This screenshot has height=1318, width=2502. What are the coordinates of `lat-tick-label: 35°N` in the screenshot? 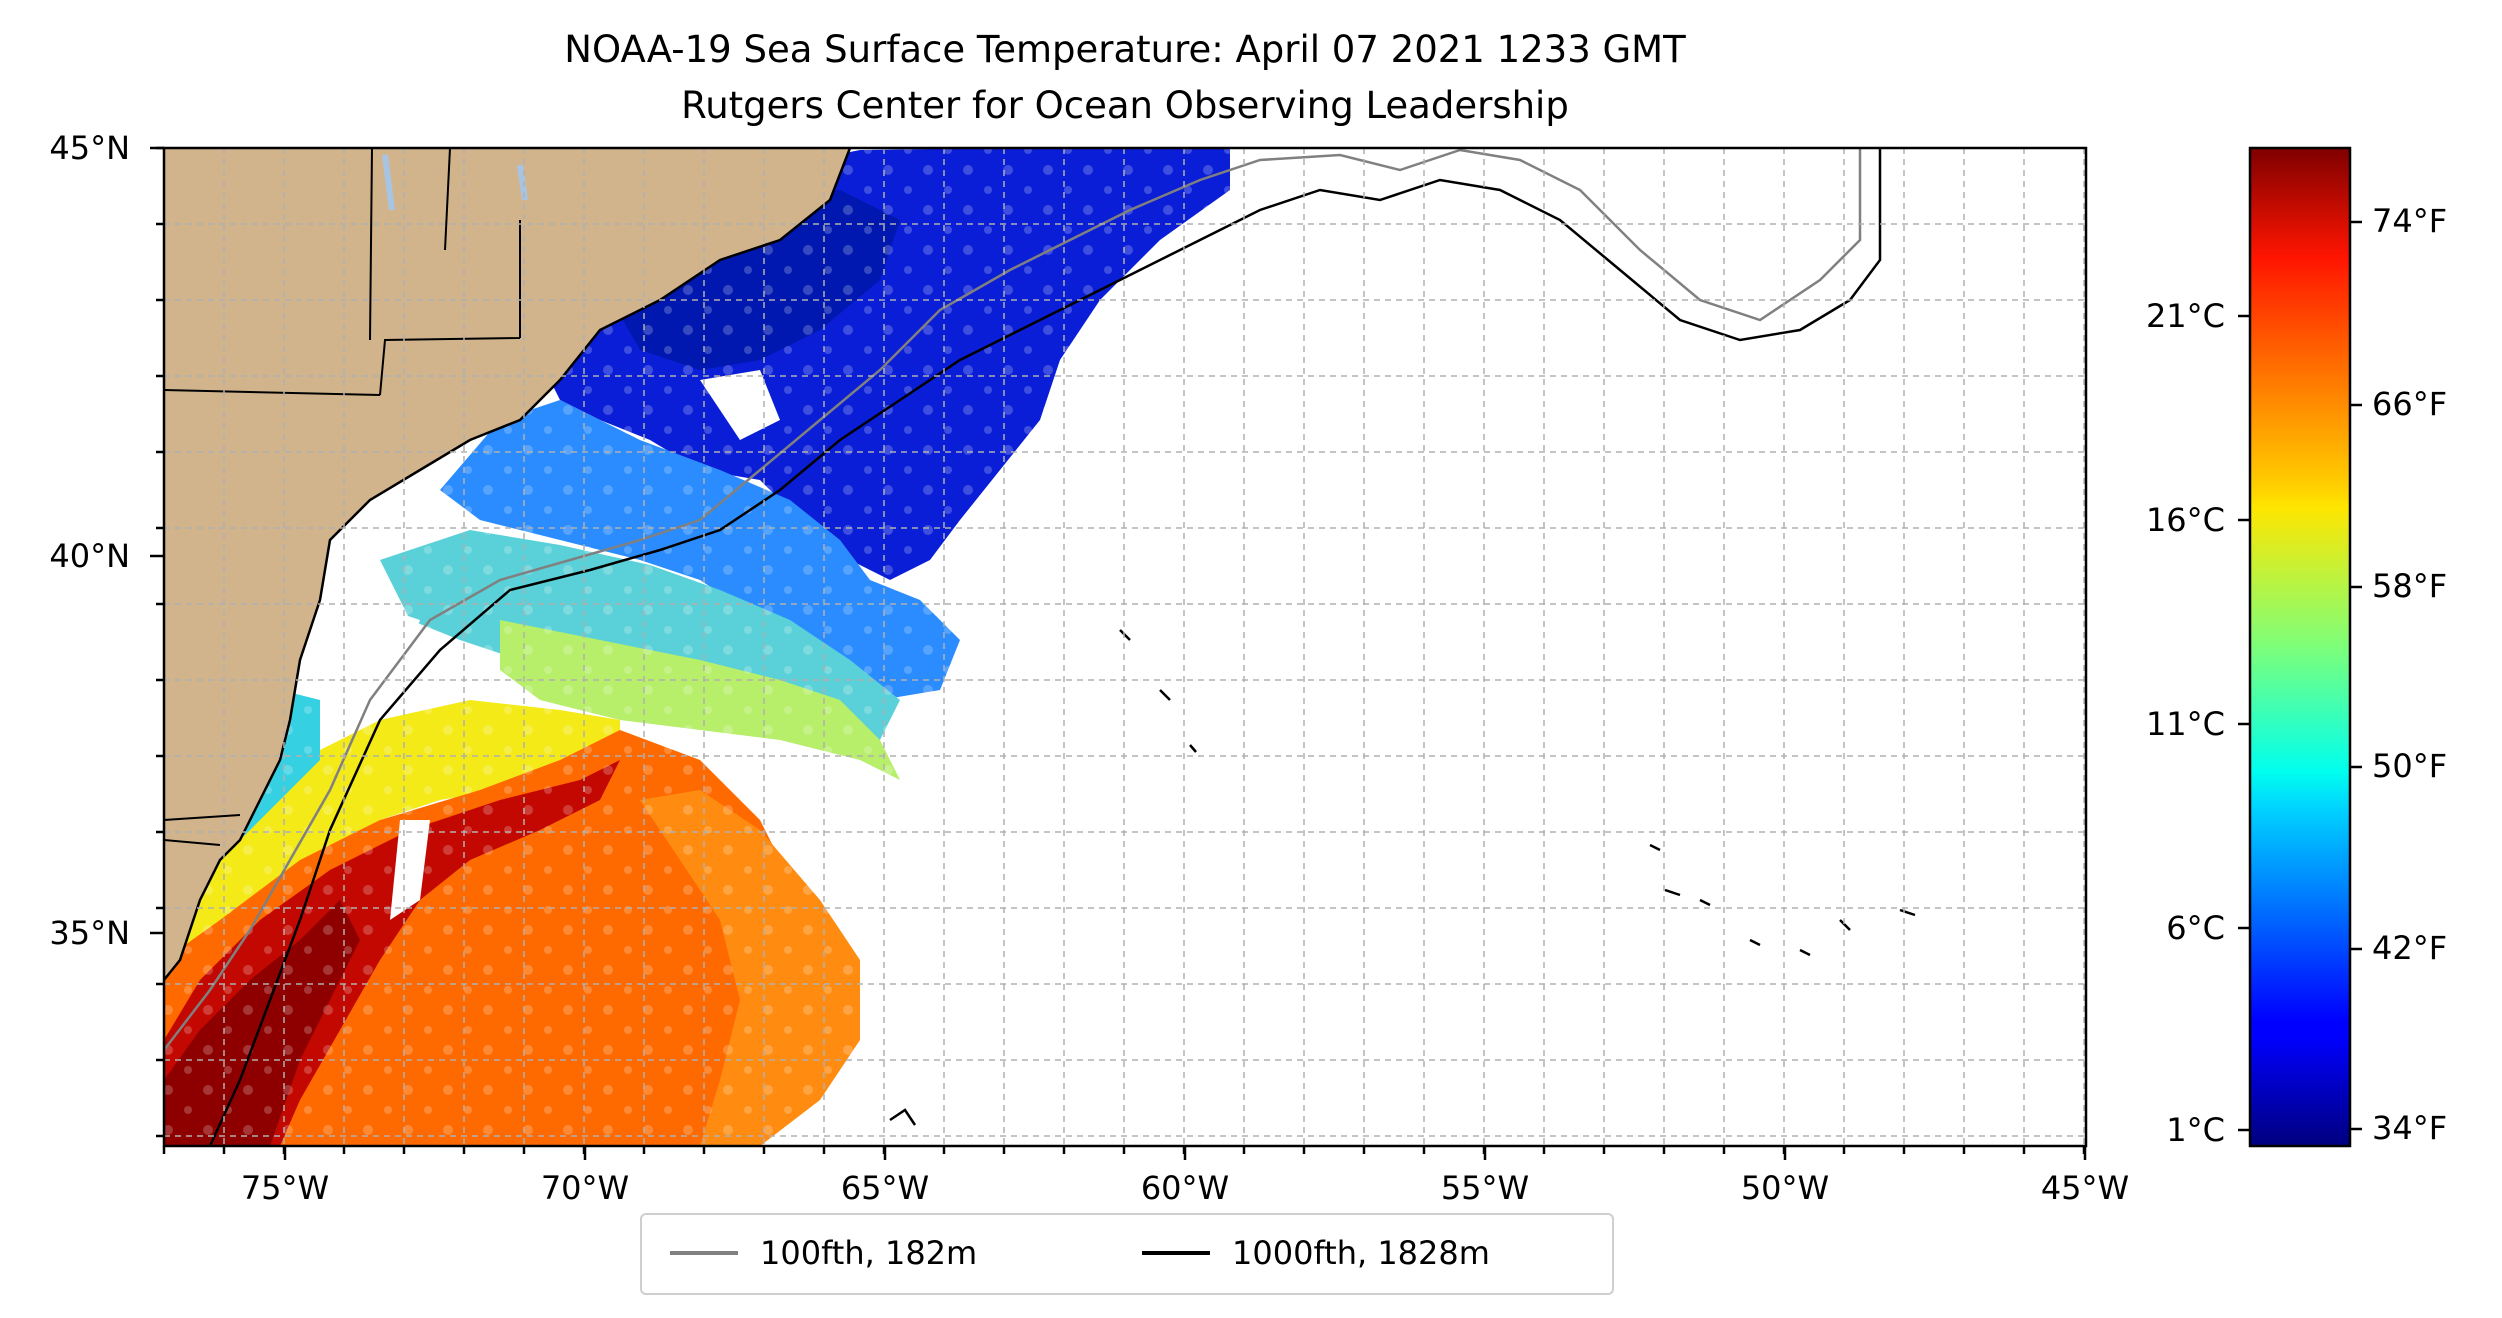 It's located at (89, 933).